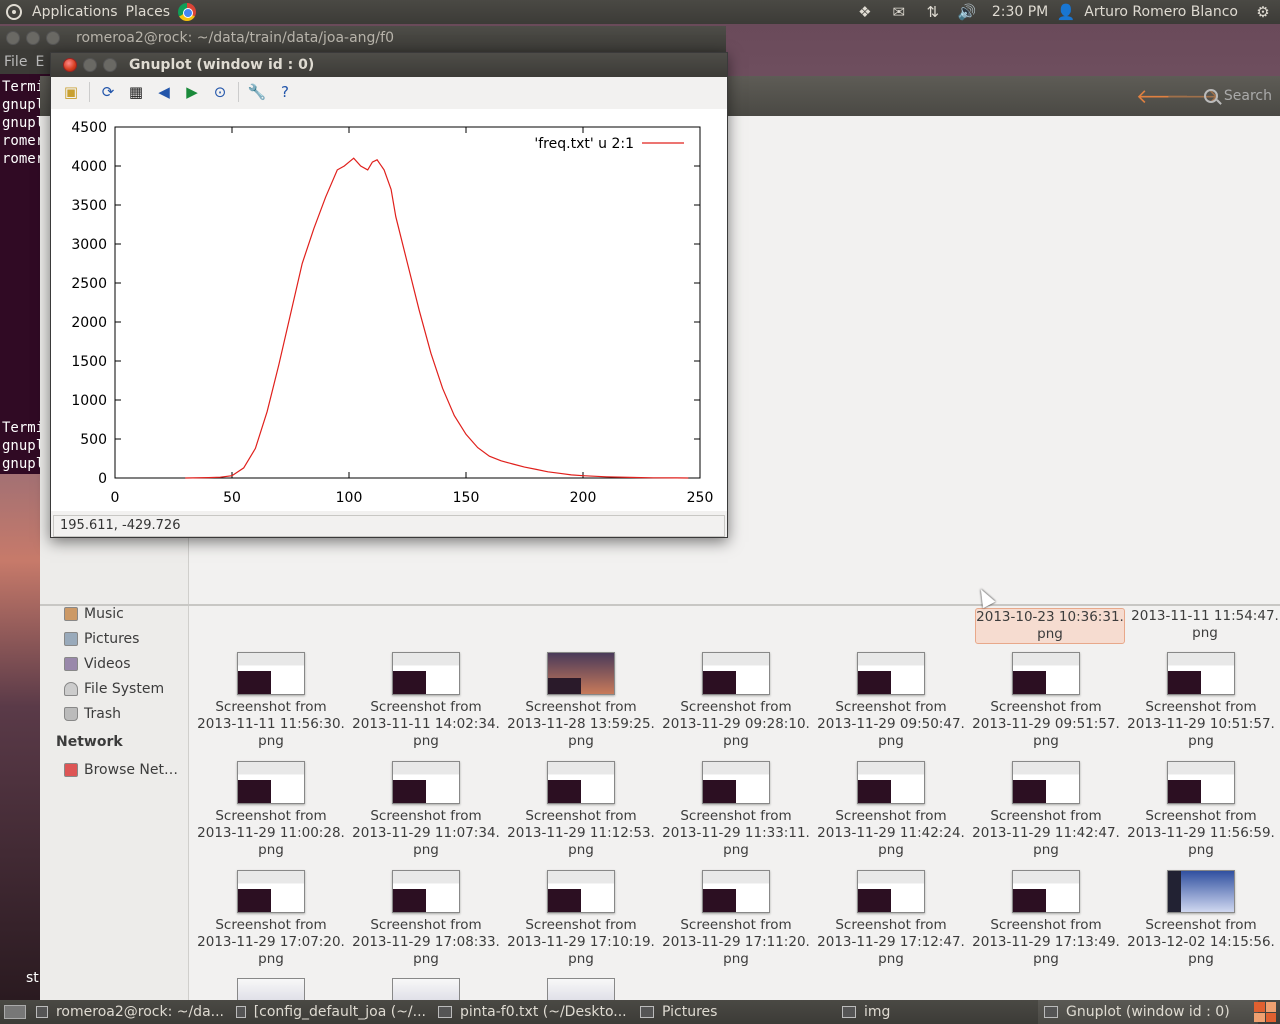 This screenshot has height=1024, width=1280. I want to click on taskbar-item: Gnuplot (window id : 0), so click(1148, 1012).